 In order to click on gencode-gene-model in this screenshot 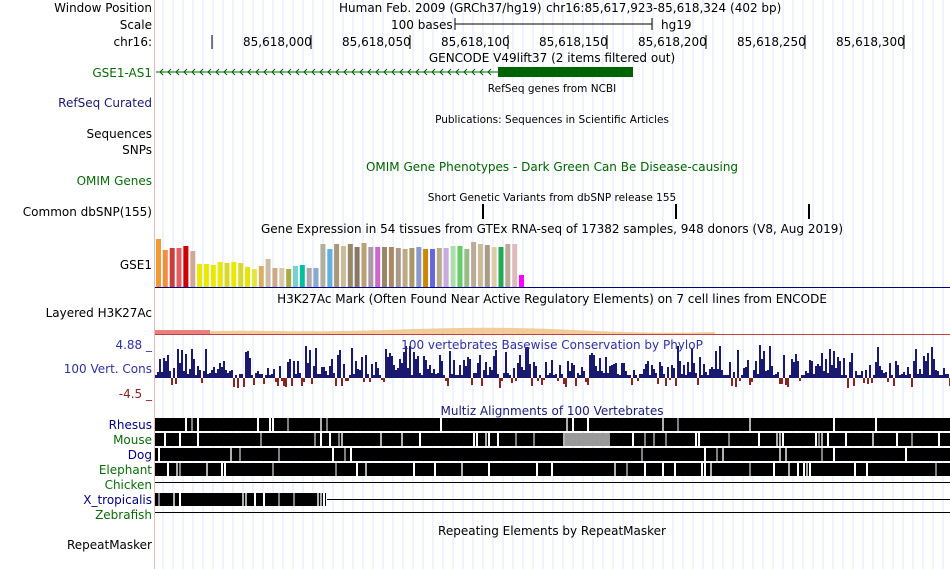, I will do `click(394, 72)`.